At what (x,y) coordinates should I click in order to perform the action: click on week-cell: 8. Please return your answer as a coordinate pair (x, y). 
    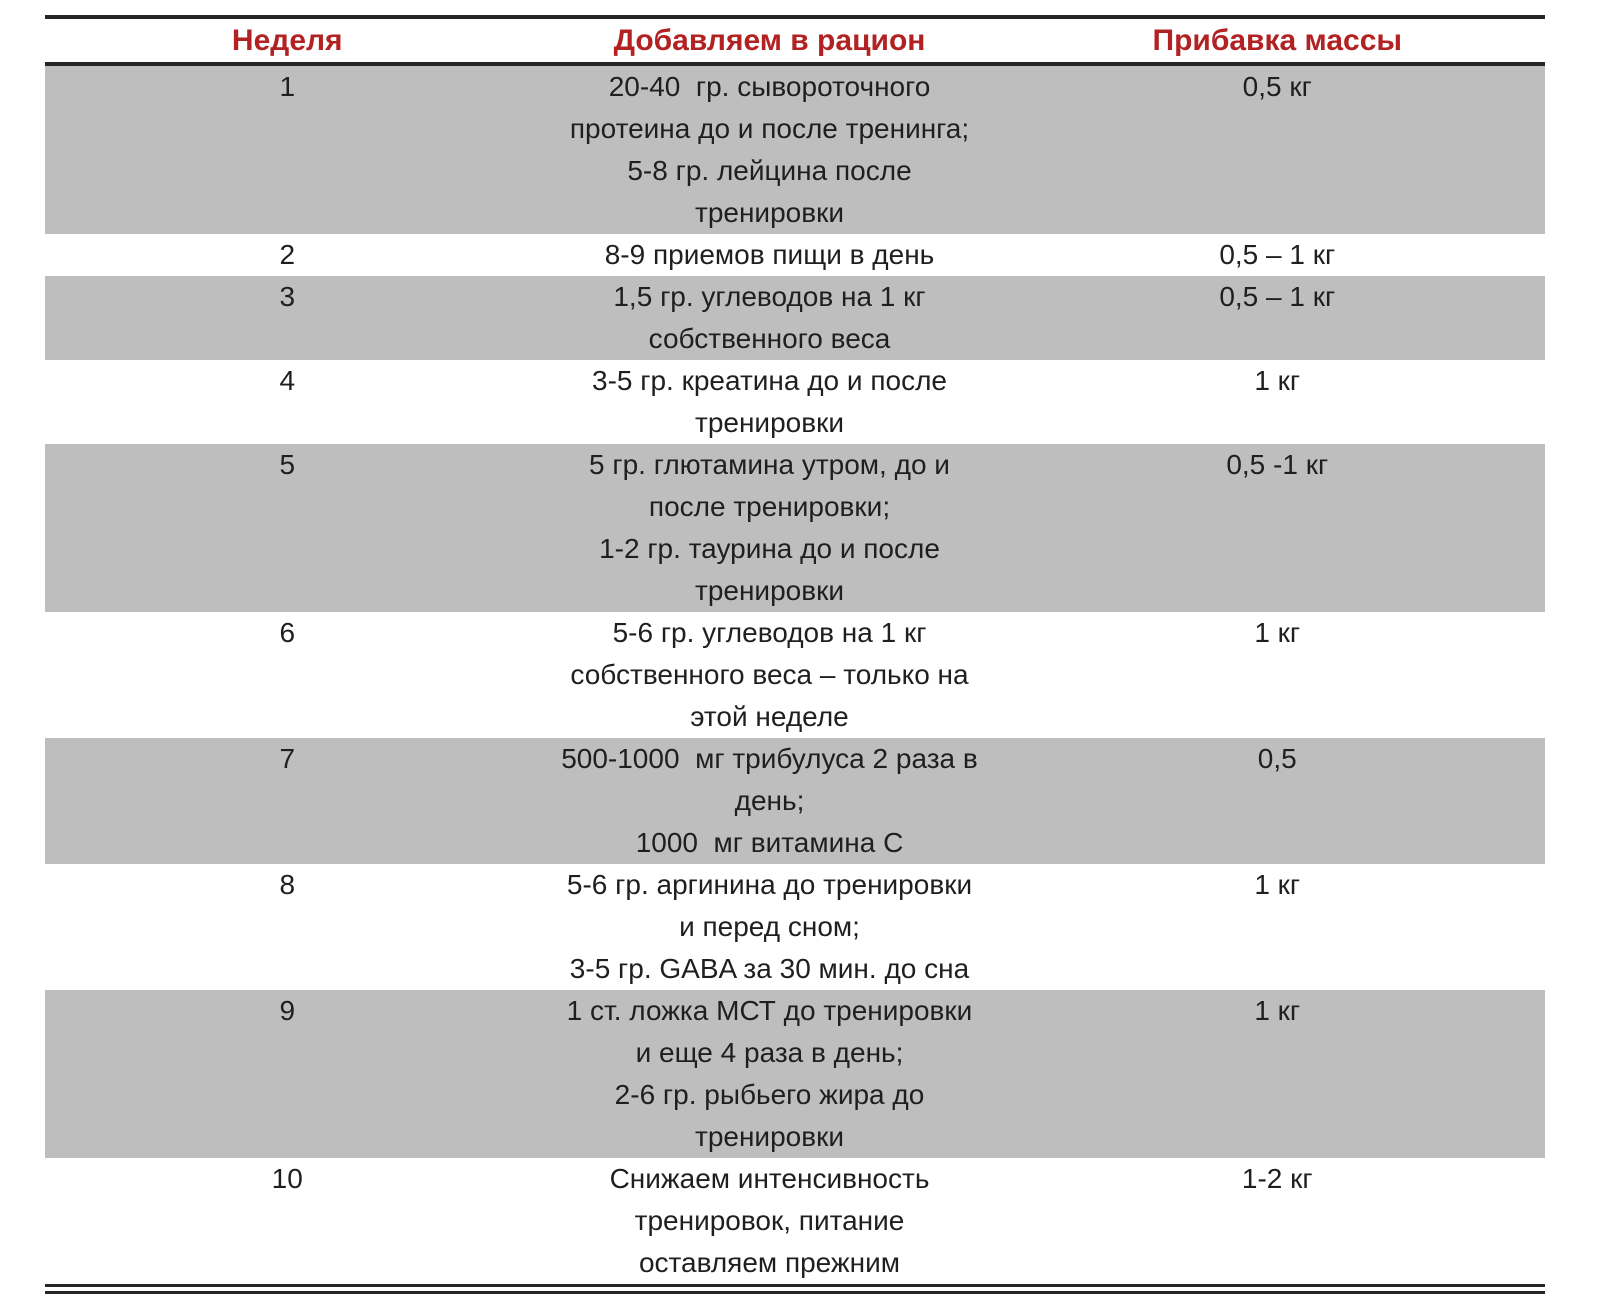
    Looking at the image, I should click on (287, 884).